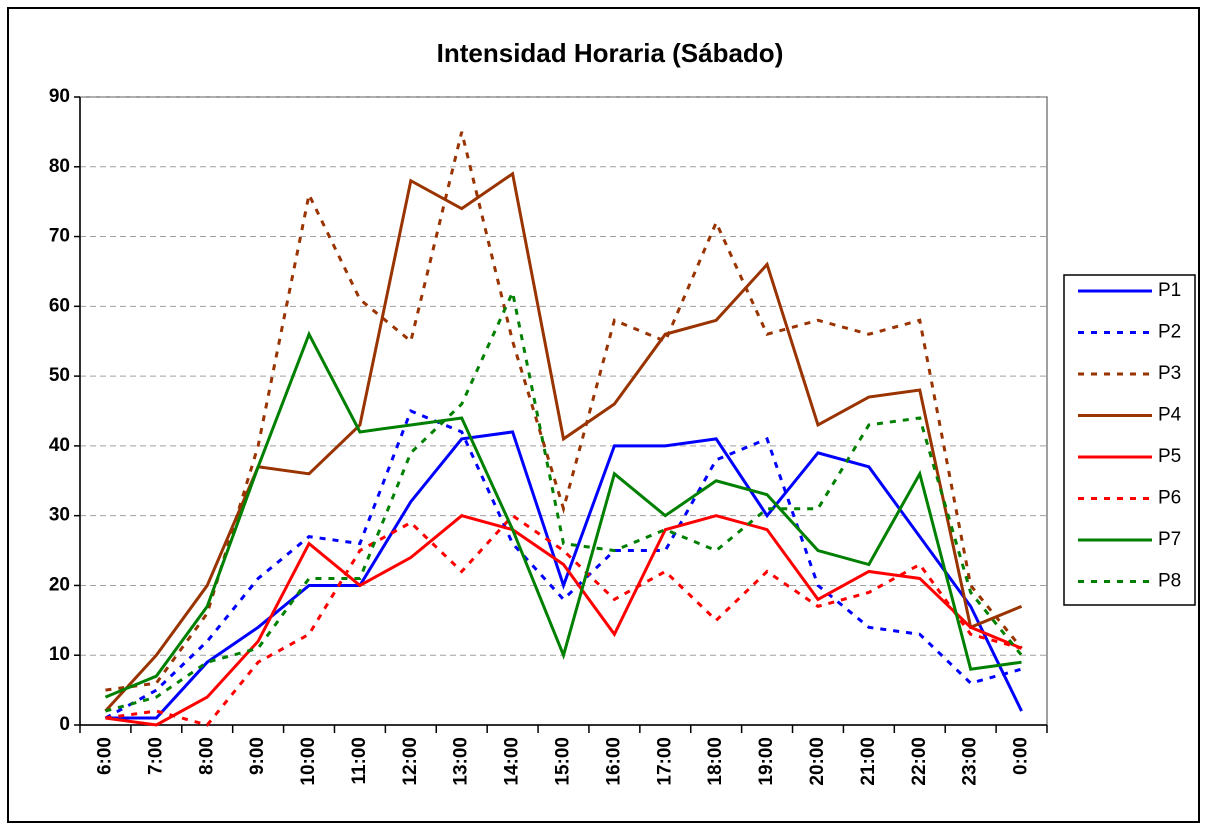  What do you see at coordinates (817, 761) in the screenshot?
I see `x-tick-label: 20:00` at bounding box center [817, 761].